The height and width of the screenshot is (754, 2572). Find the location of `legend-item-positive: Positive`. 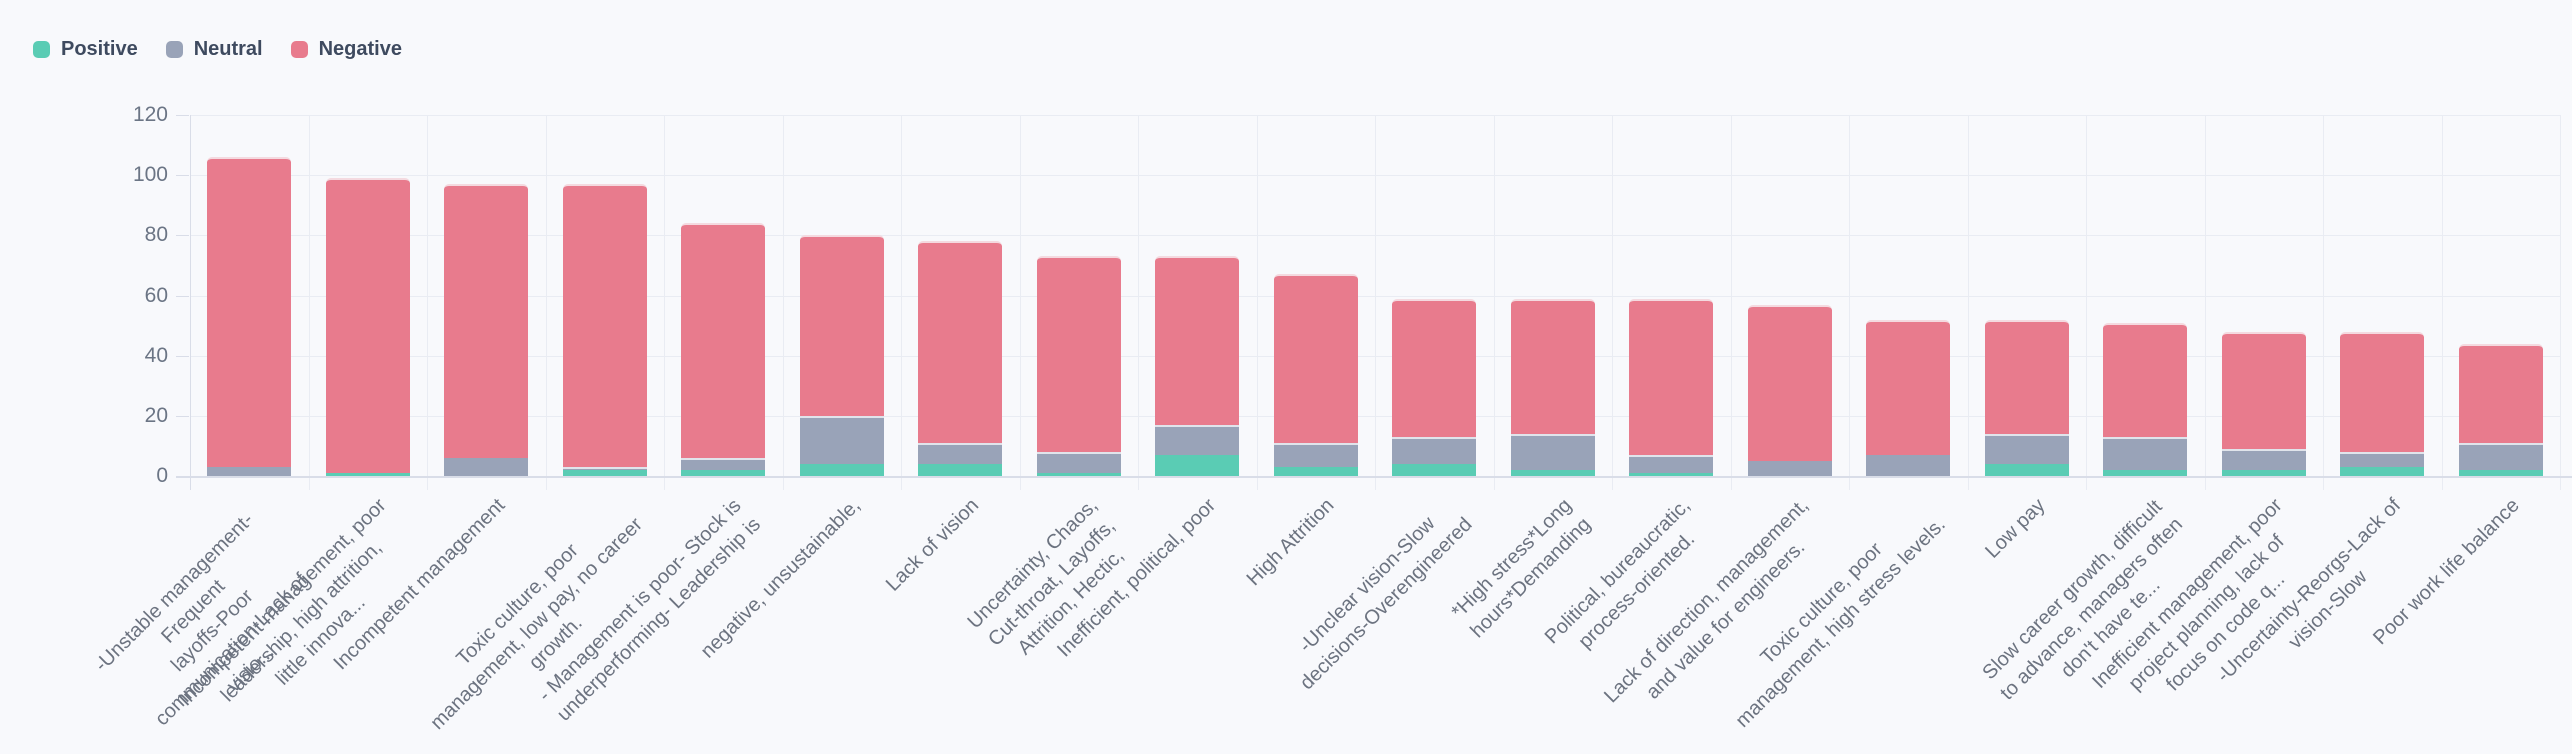

legend-item-positive: Positive is located at coordinates (85, 49).